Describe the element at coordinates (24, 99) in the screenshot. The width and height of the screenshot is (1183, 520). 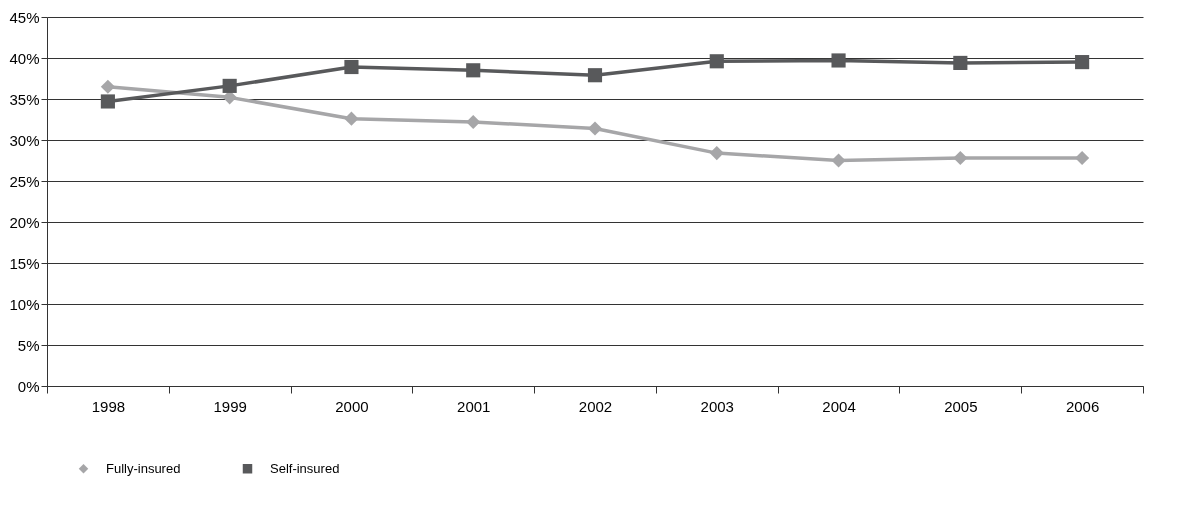
I see `y-tick-label: 35%` at that location.